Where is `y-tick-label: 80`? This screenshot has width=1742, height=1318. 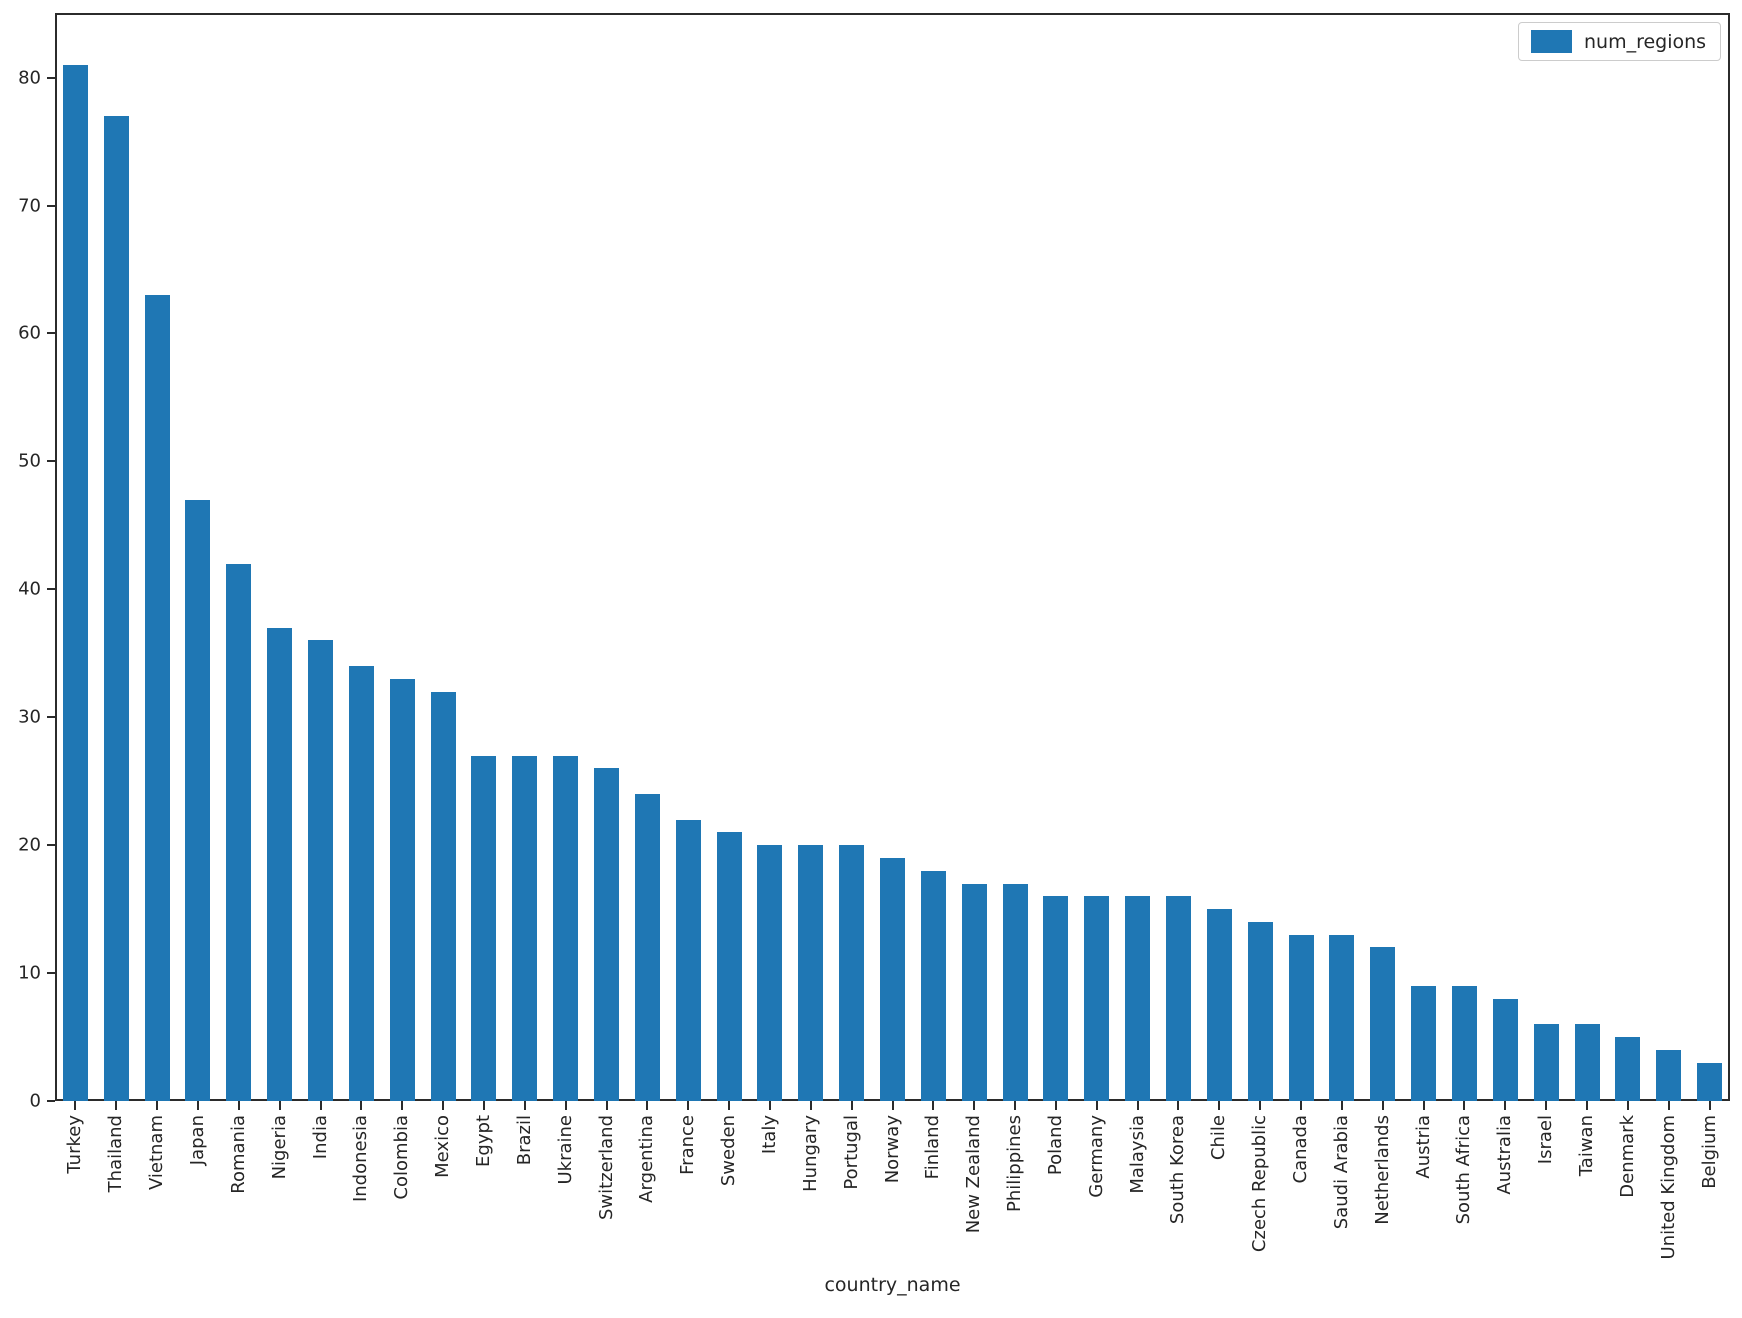 y-tick-label: 80 is located at coordinates (29, 78).